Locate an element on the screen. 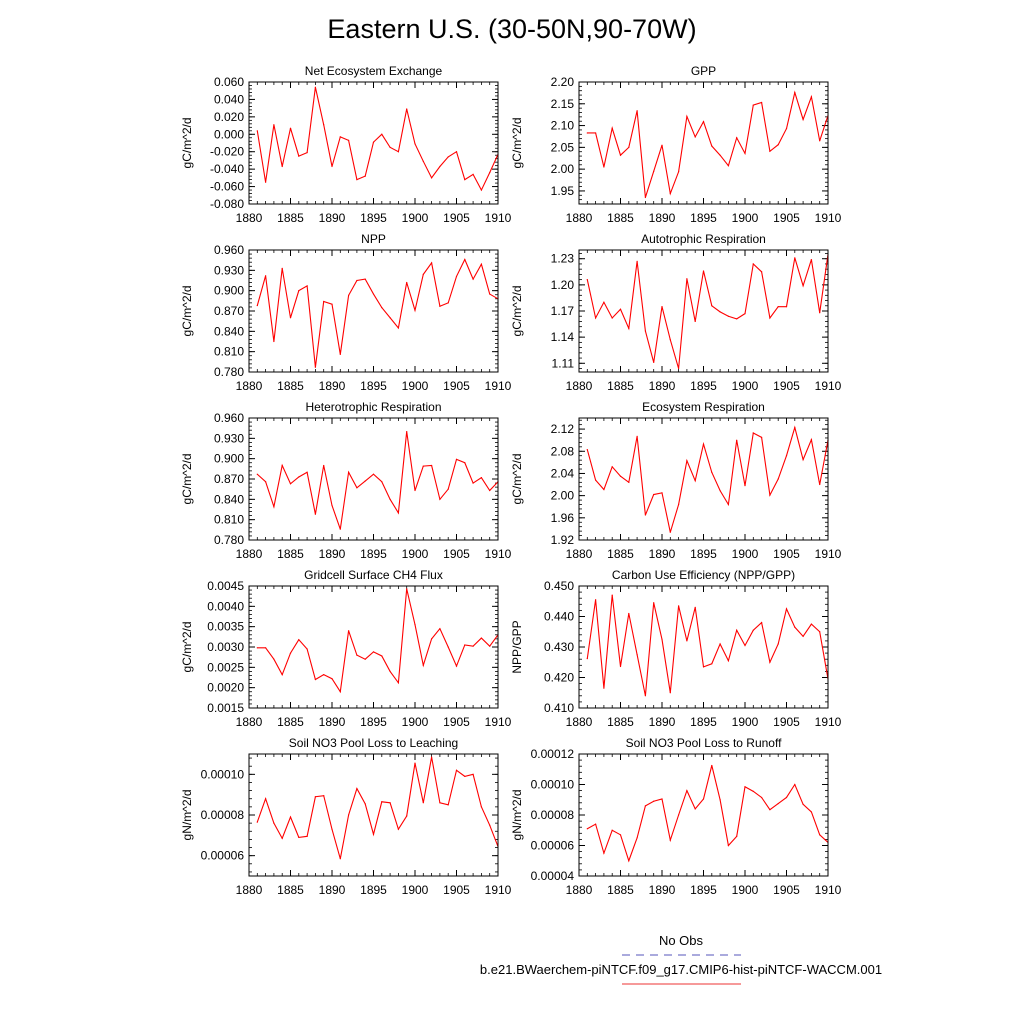 The height and width of the screenshot is (1024, 1024). y-tick-label: 0.00006 is located at coordinates (553, 846).